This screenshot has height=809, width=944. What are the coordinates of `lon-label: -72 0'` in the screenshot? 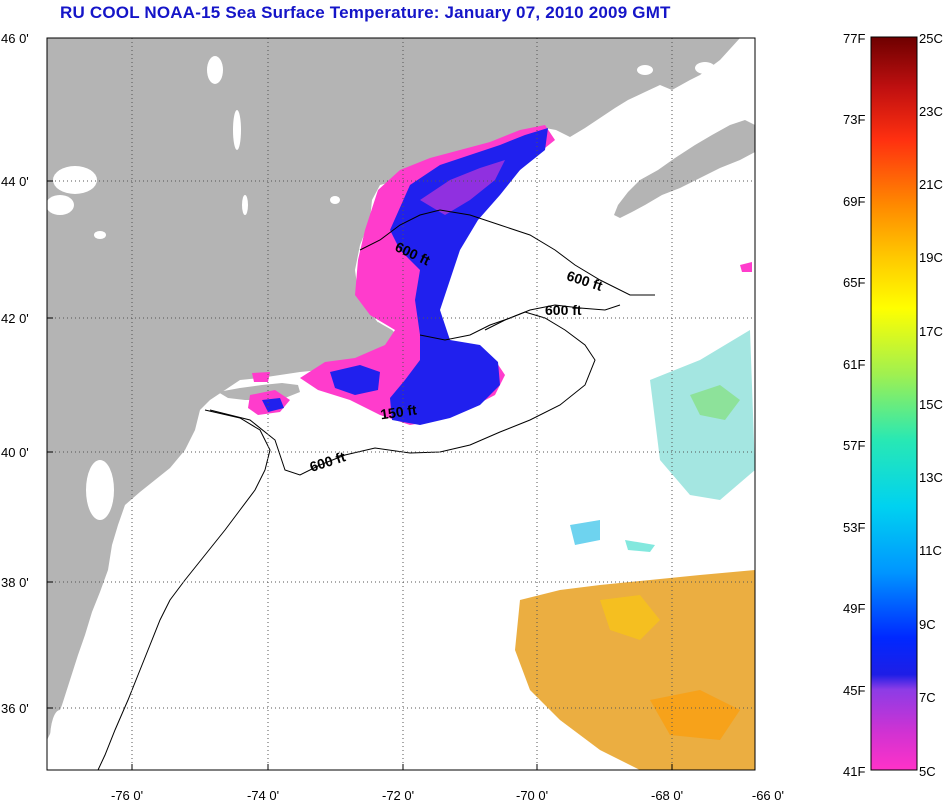 It's located at (398, 795).